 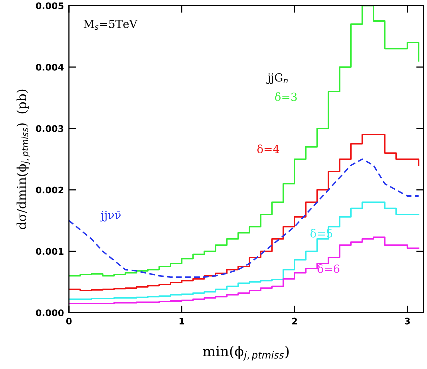 What do you see at coordinates (182, 321) in the screenshot?
I see `x-tick-label: 1` at bounding box center [182, 321].